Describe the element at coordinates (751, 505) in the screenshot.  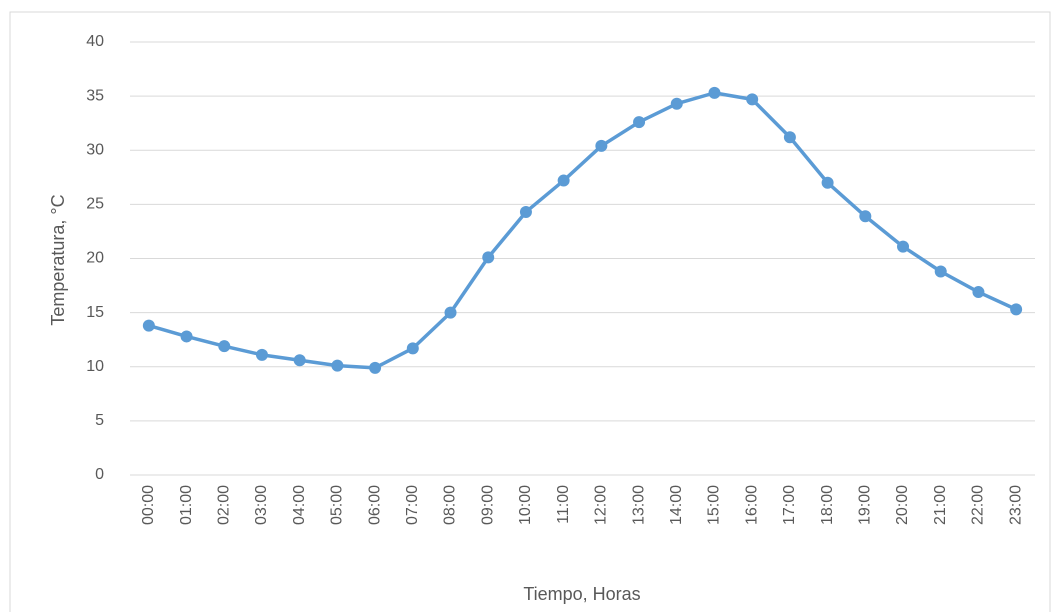
I see `x-tick-label: 16:00` at that location.